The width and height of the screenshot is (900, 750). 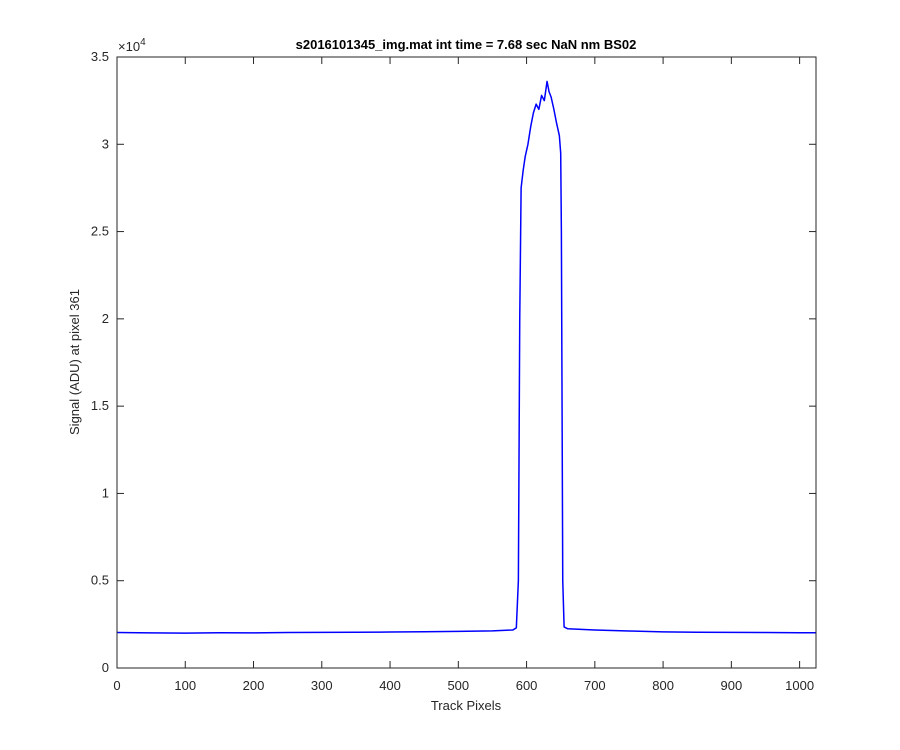 What do you see at coordinates (466, 705) in the screenshot?
I see `x-axis-label: Track Pixels` at bounding box center [466, 705].